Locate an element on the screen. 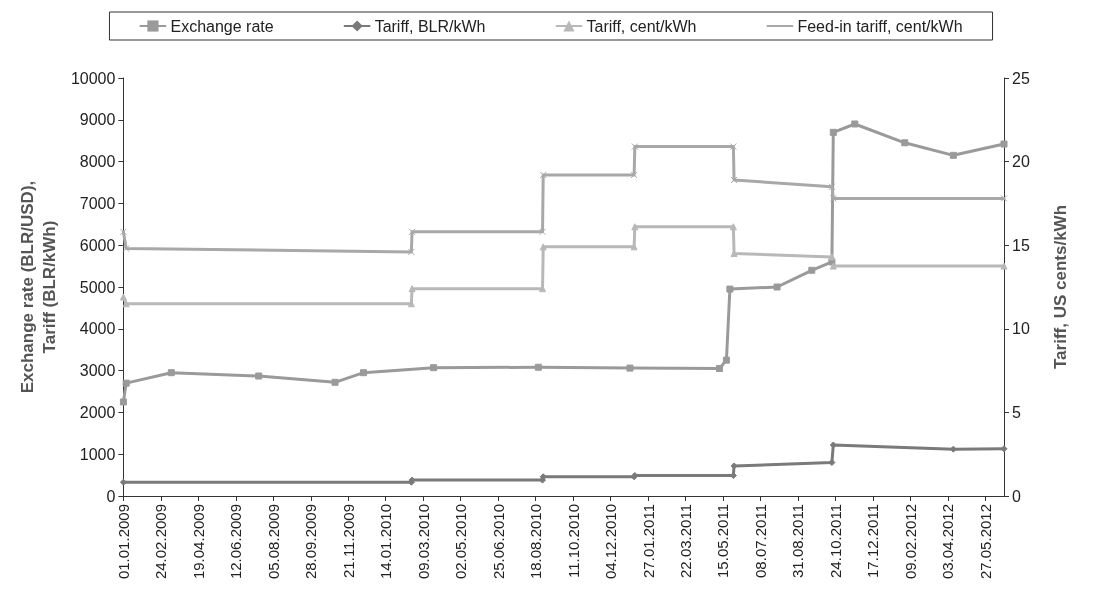 The width and height of the screenshot is (1102, 612). x-tick-label: 09.02.2012 is located at coordinates (910, 542).